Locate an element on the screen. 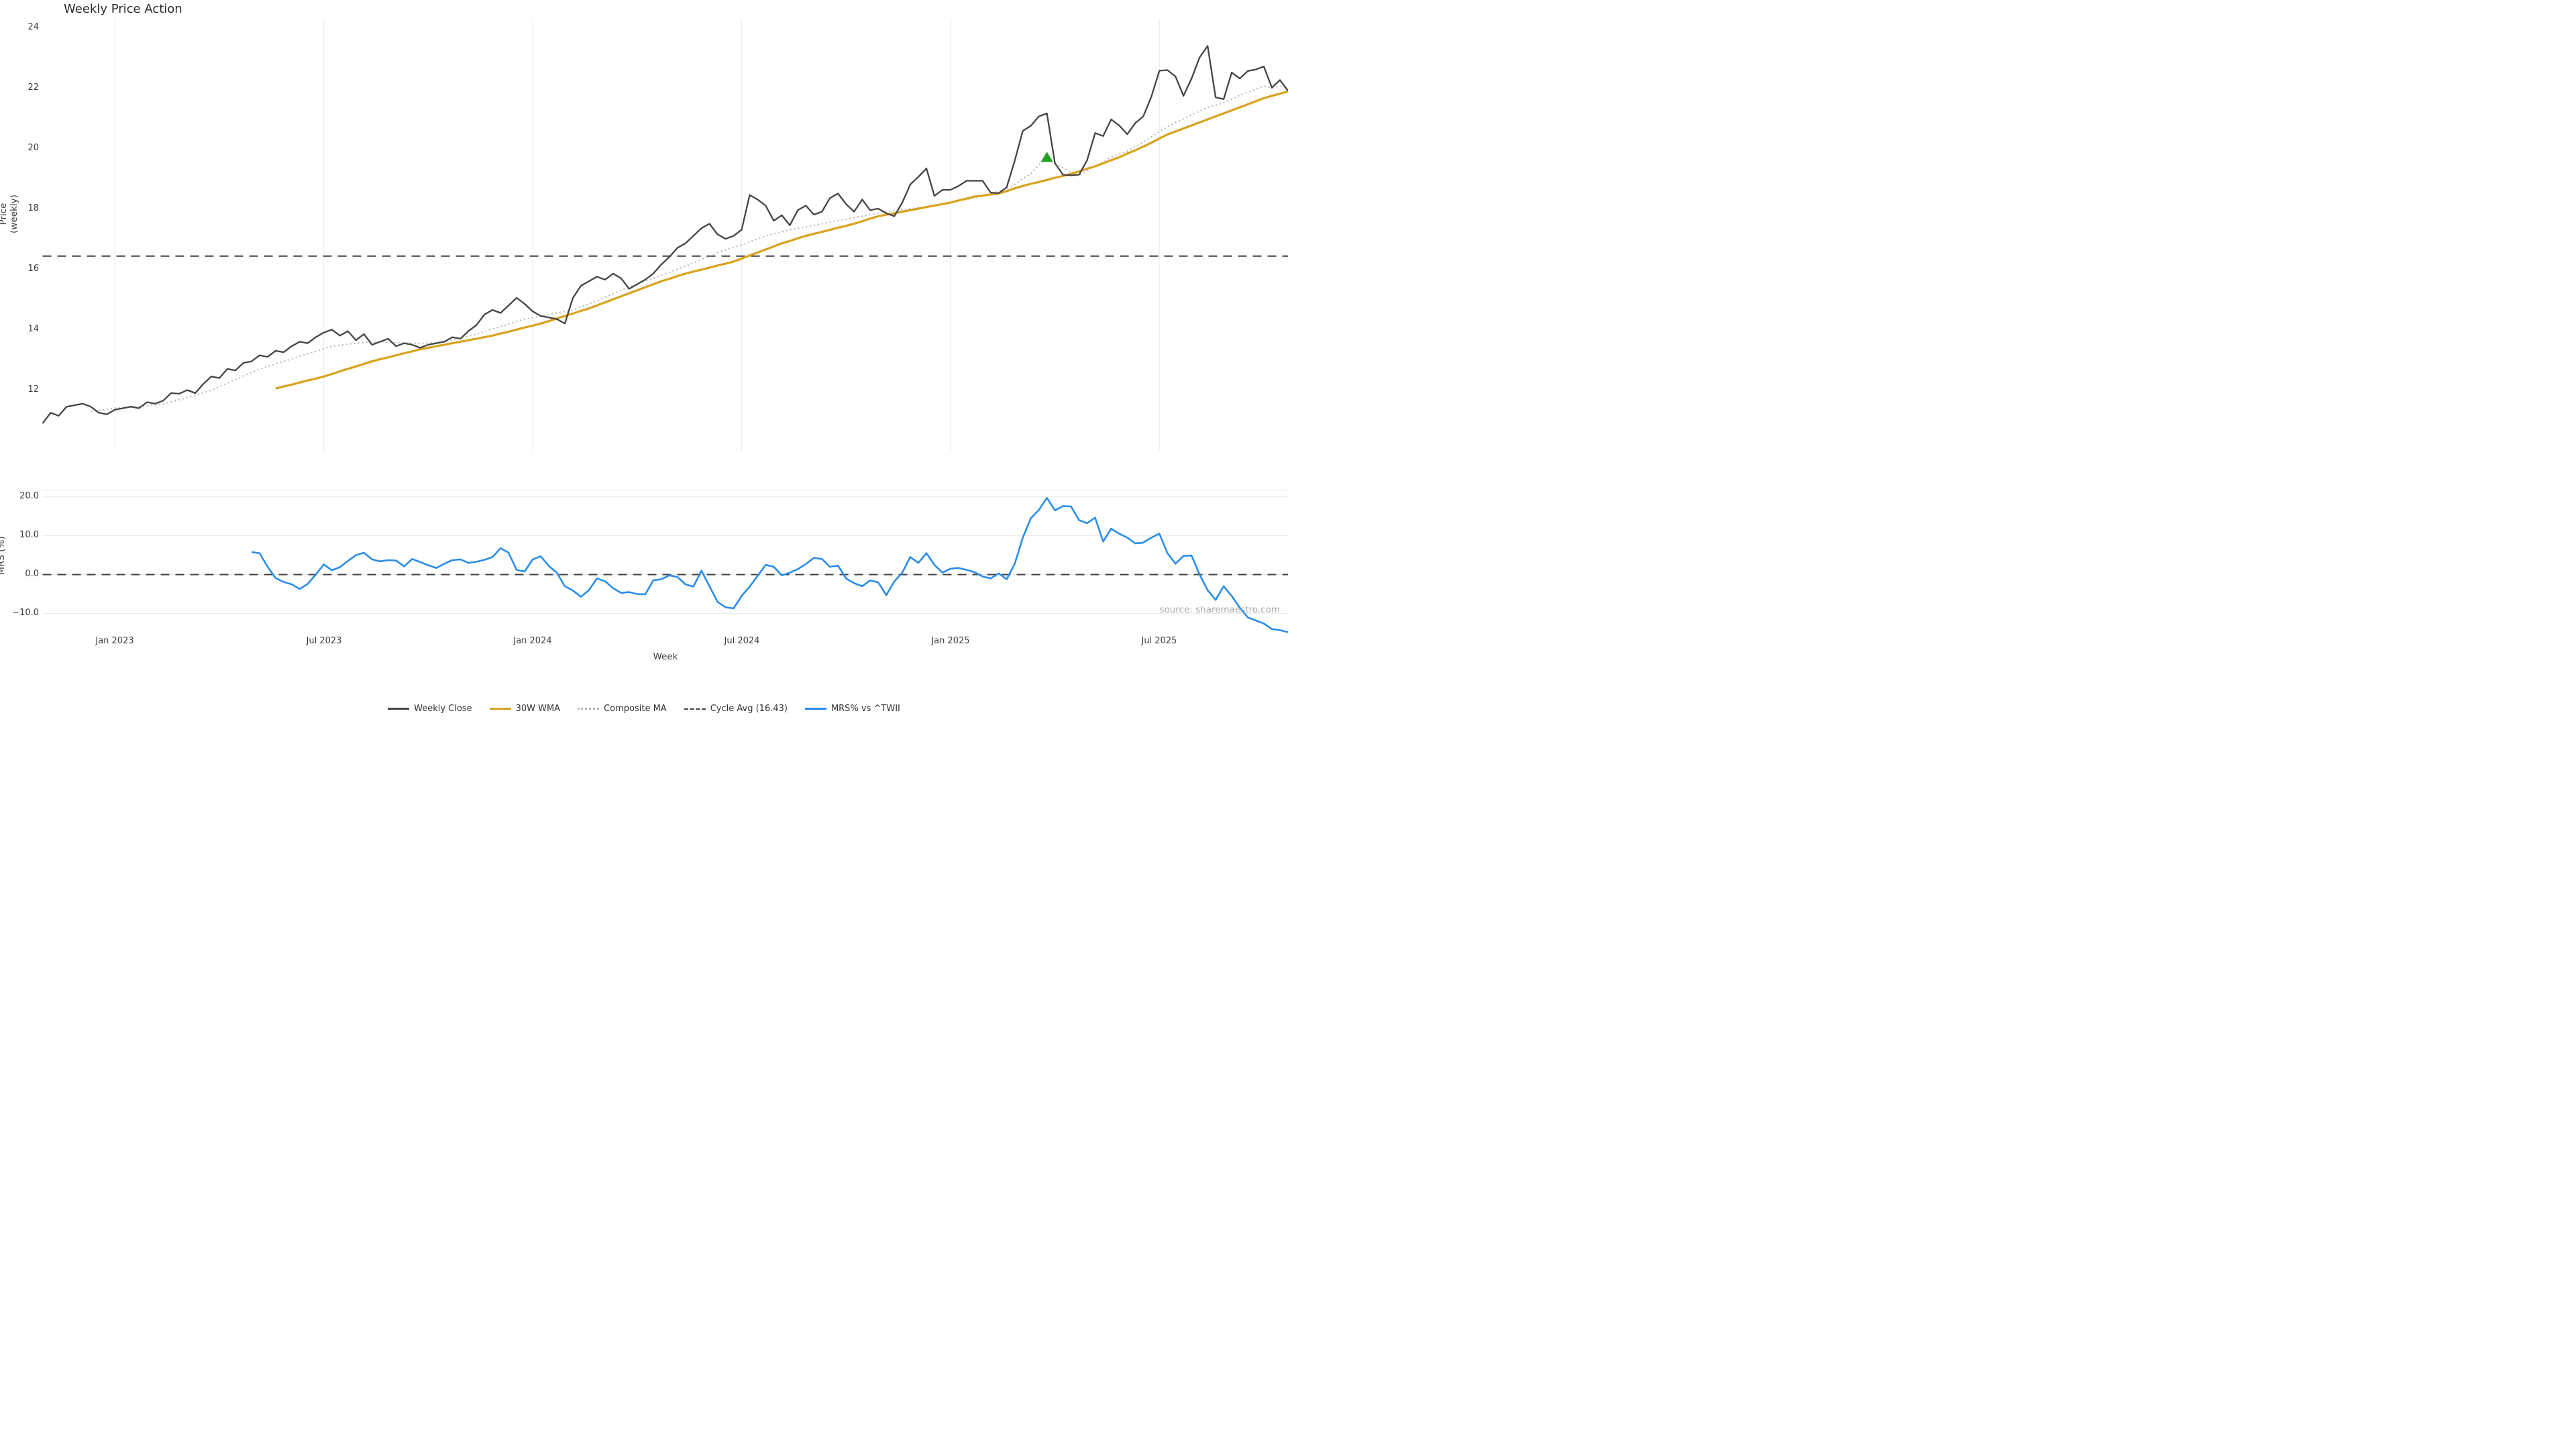  mrs-ytick-m10: −10.0 is located at coordinates (25, 613).